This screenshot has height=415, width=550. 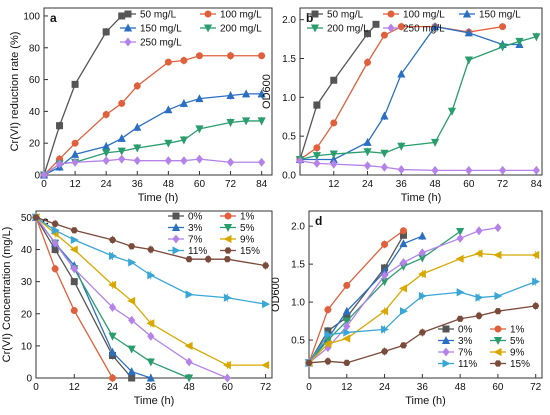 What do you see at coordinates (93, 297) in the screenshot?
I see `series-3pct` at bounding box center [93, 297].